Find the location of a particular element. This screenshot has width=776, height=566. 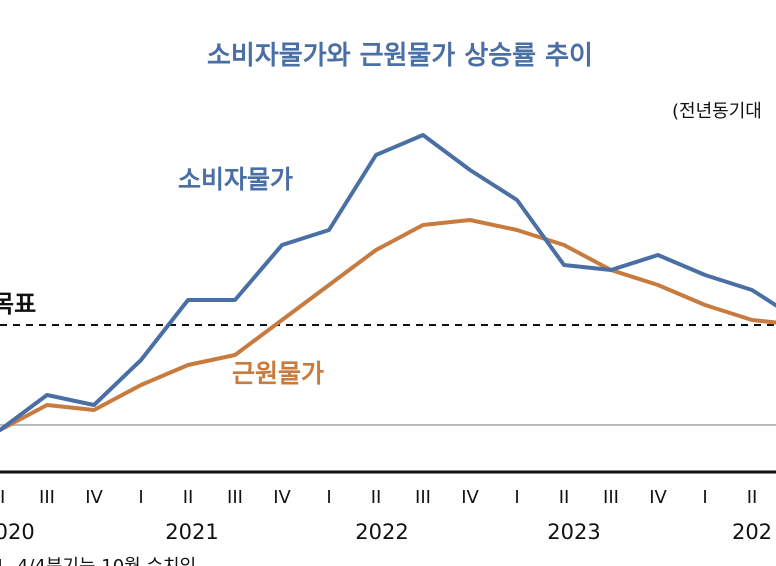

target-label: 목표 is located at coordinates (18, 304).